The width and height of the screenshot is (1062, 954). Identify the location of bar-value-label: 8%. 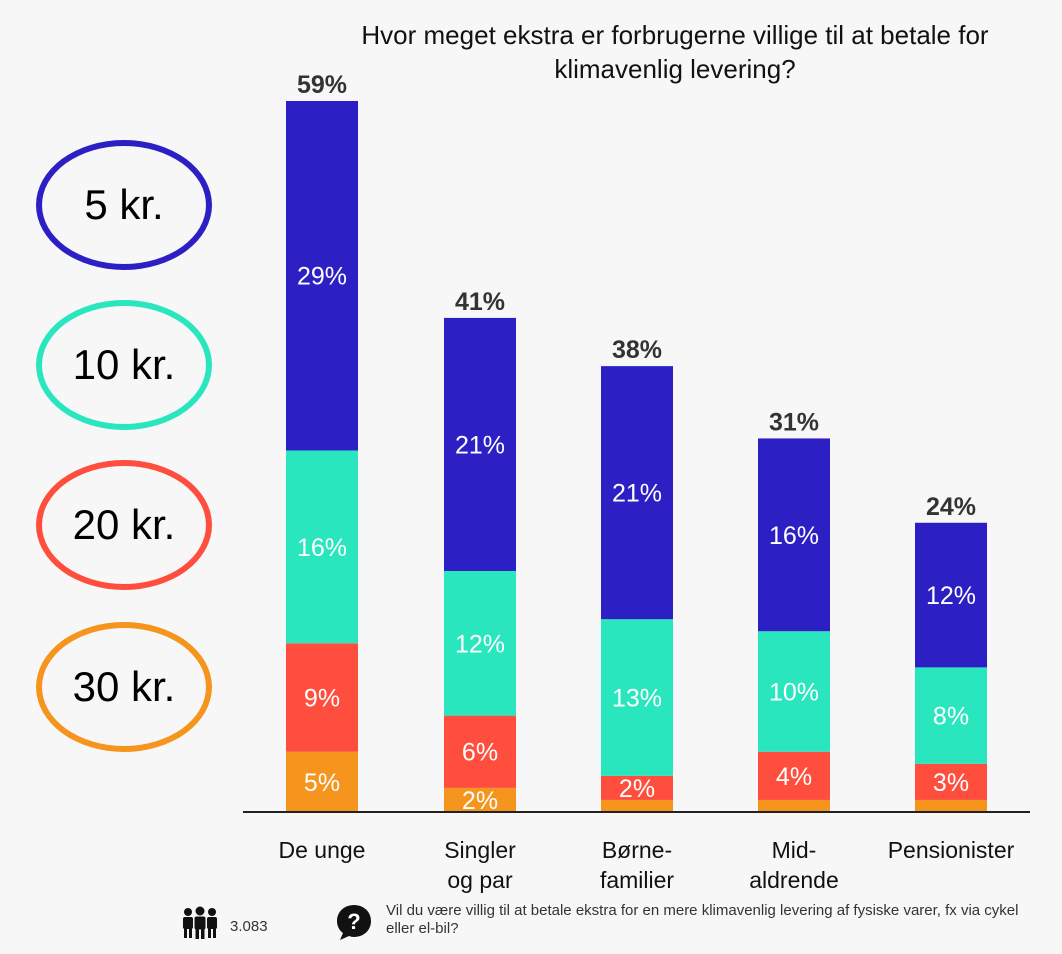
(951, 717).